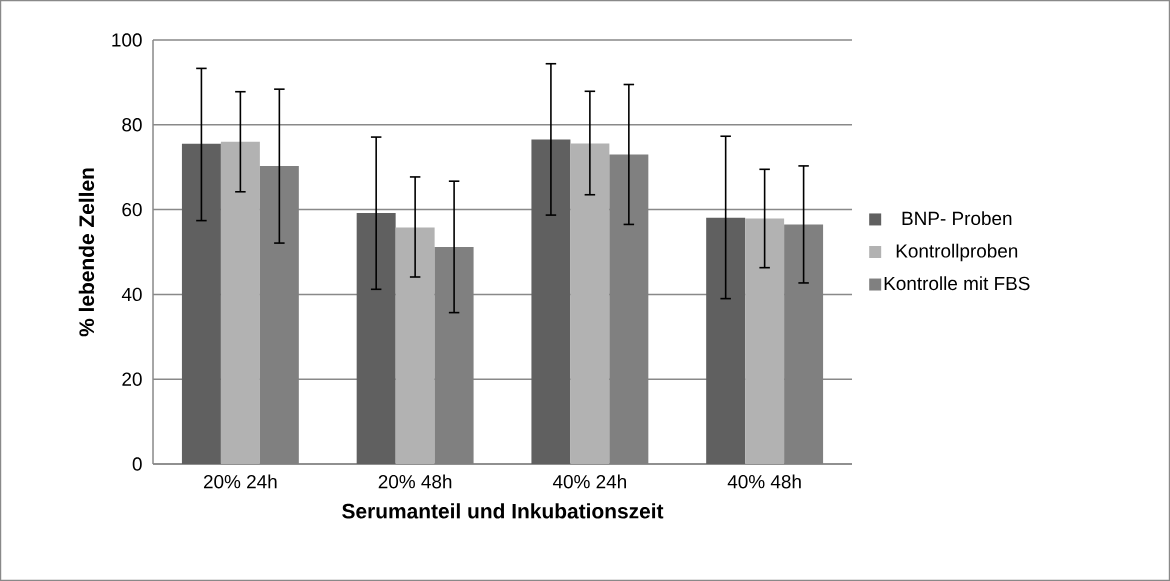 This screenshot has height=581, width=1170. What do you see at coordinates (764, 481) in the screenshot?
I see `x-tick-label: 40% 48h` at bounding box center [764, 481].